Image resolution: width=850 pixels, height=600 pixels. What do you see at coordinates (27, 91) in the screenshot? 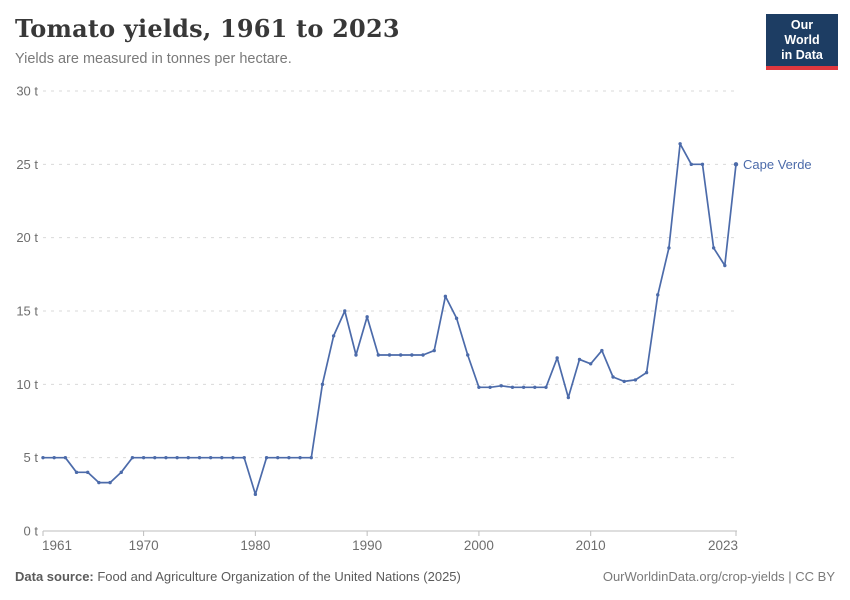
I see `y-tick-label: 30 t` at bounding box center [27, 91].